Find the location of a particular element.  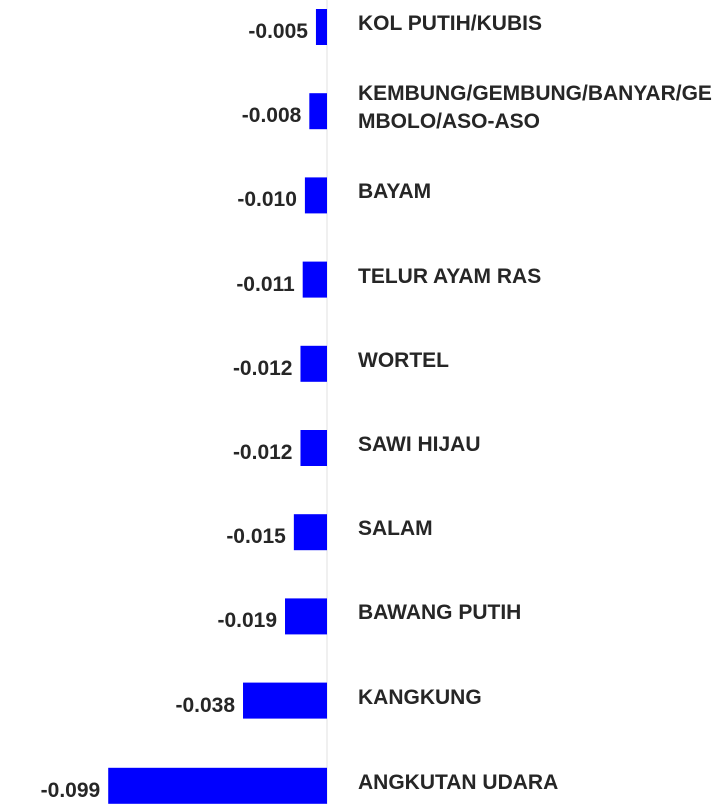

category-label: SAWI HIJAU is located at coordinates (419, 444).